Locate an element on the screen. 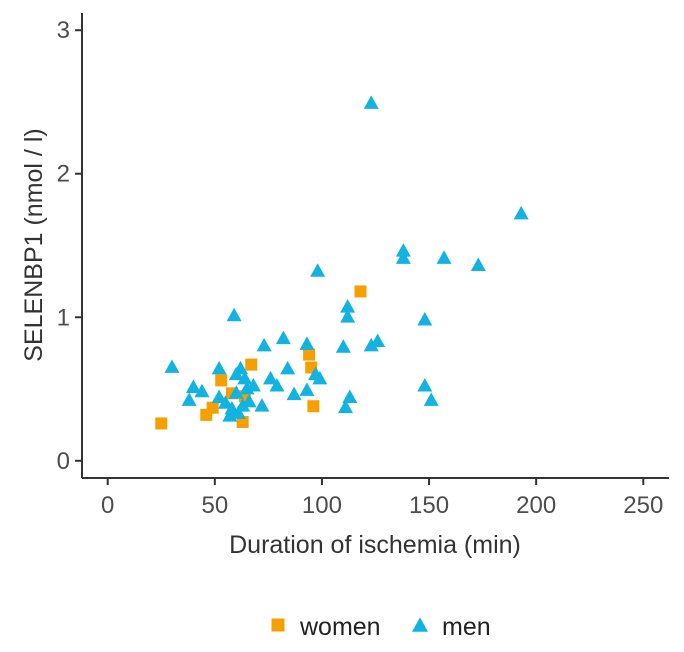 The image size is (684, 652). x-tick-label: 0 is located at coordinates (107, 505).